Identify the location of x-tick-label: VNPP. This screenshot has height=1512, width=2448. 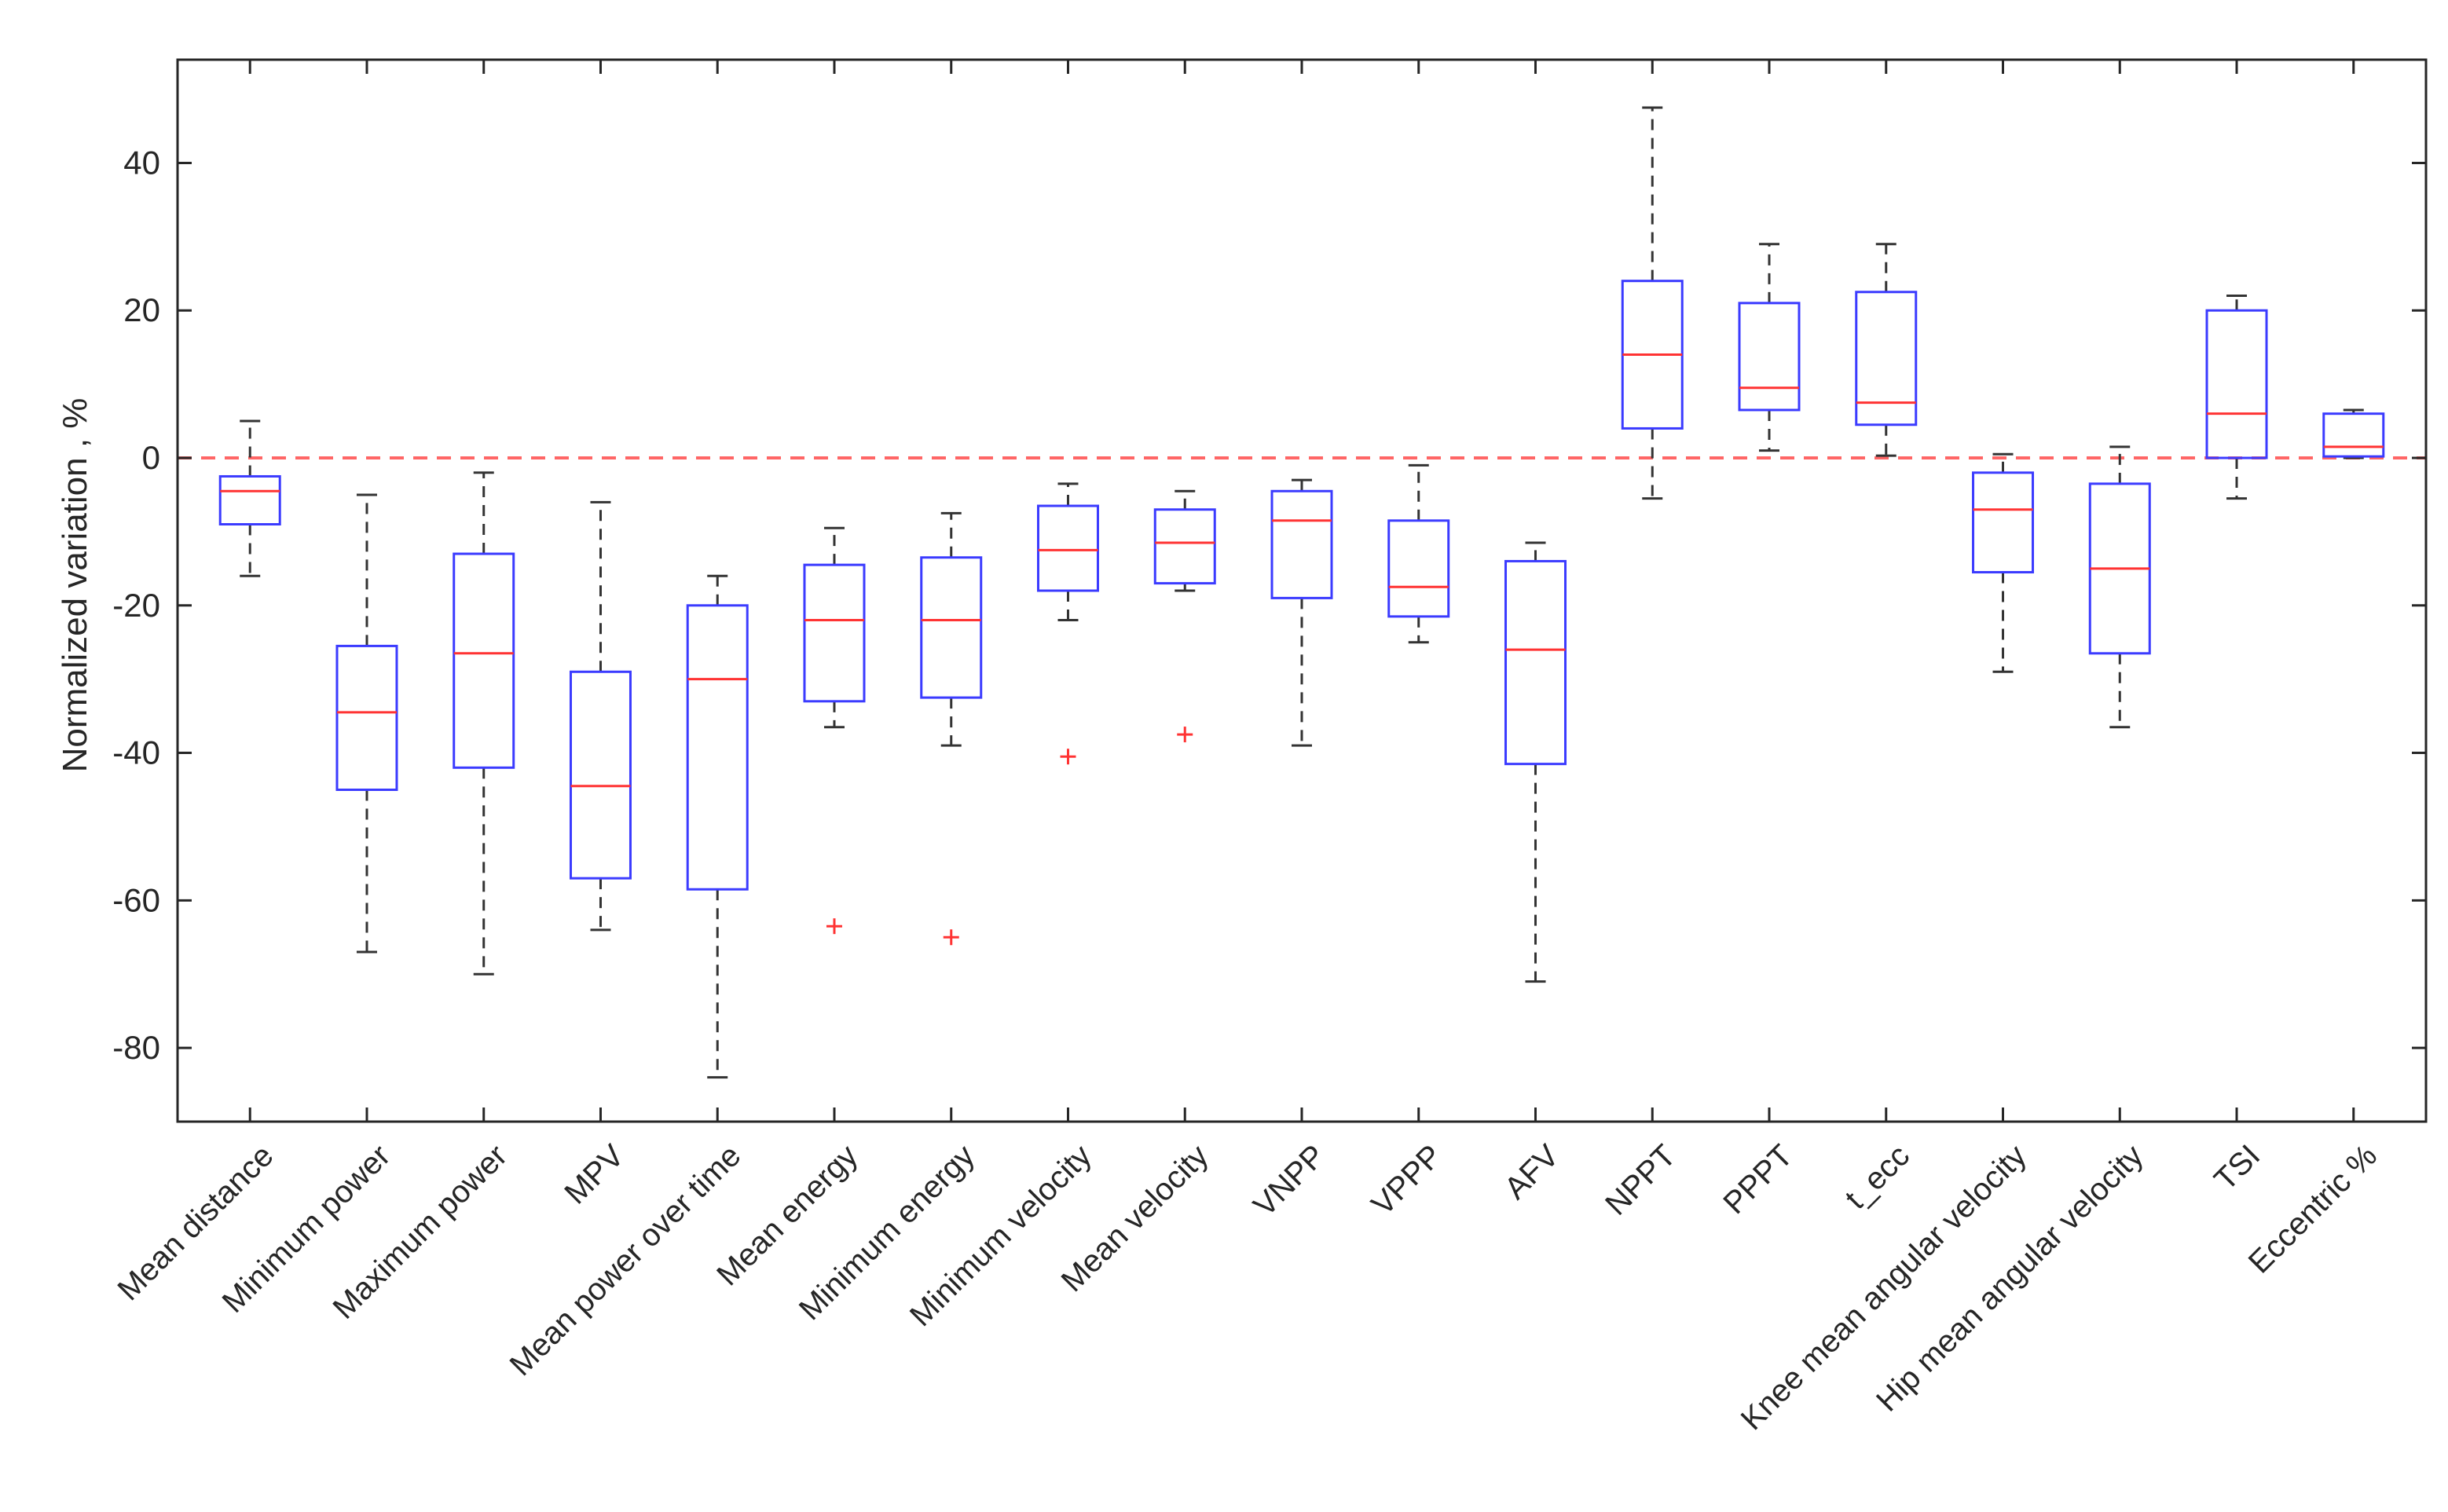
(1289, 1180).